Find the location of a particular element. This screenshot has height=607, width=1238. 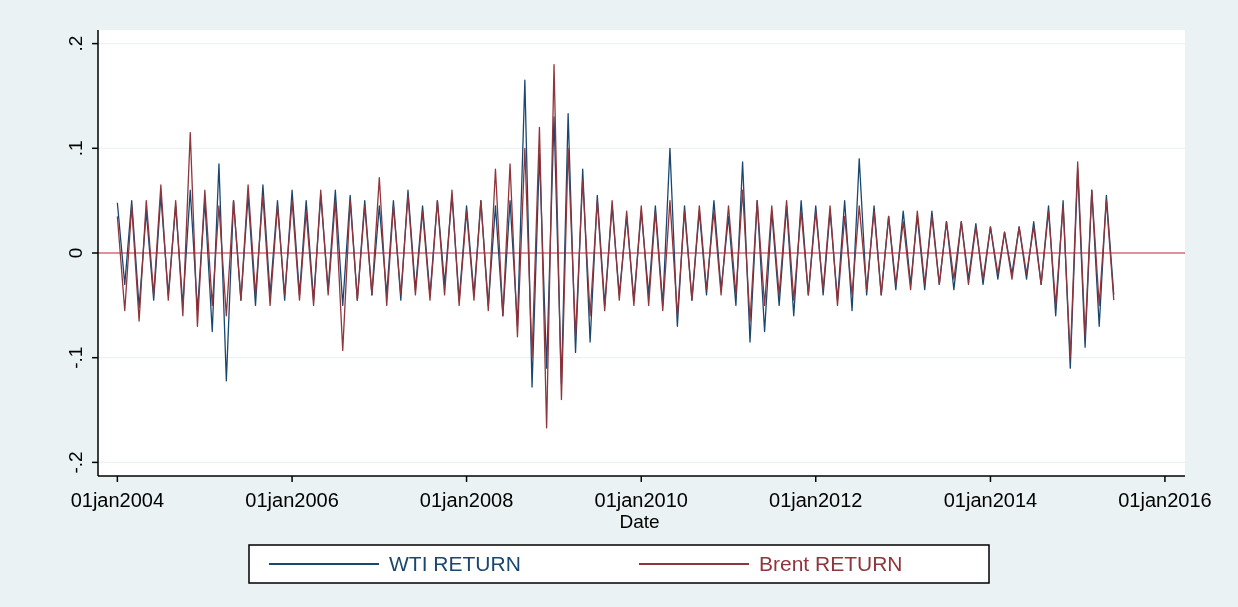

x-tick-label: 01jan2010 is located at coordinates (641, 500).